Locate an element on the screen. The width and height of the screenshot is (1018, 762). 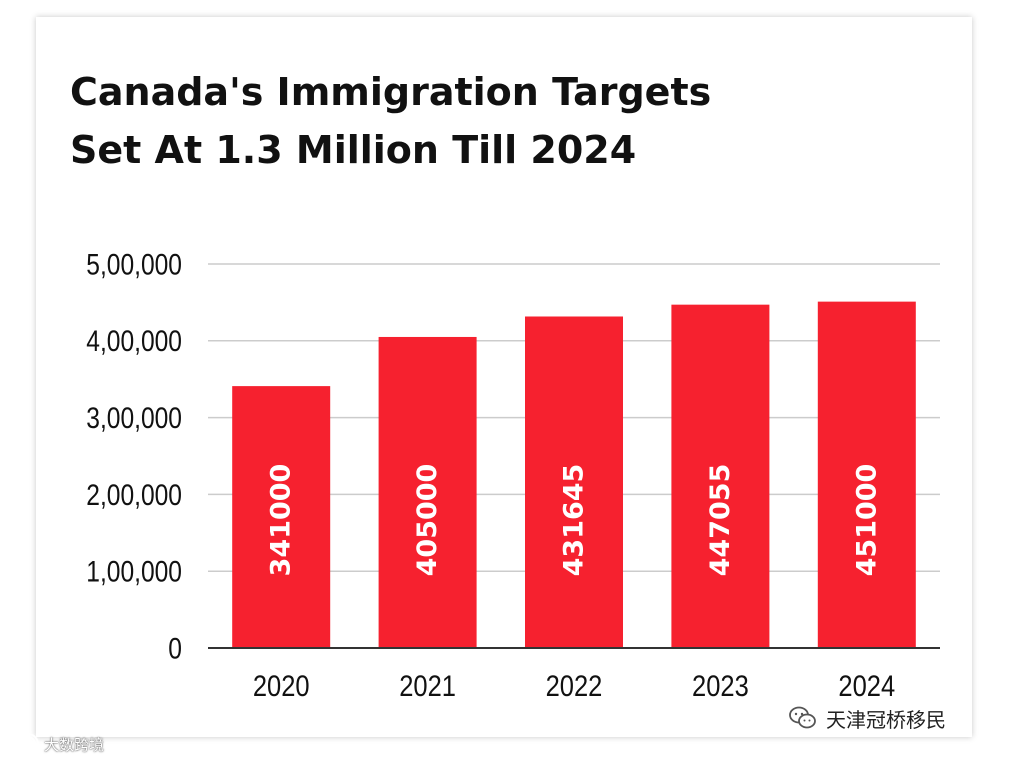
watermark-left-text: 大数跨境 is located at coordinates (74, 744).